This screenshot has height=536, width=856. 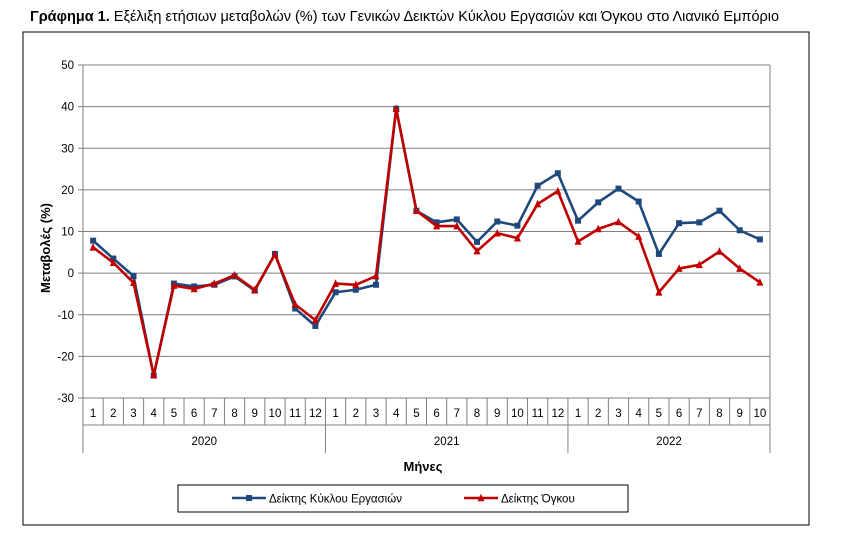 I want to click on x-year-label: 2022, so click(x=669, y=442).